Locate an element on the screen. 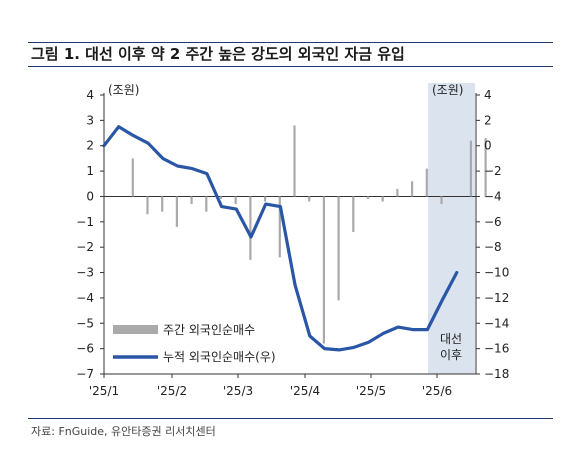 The height and width of the screenshot is (465, 575). source-rule is located at coordinates (290, 418).